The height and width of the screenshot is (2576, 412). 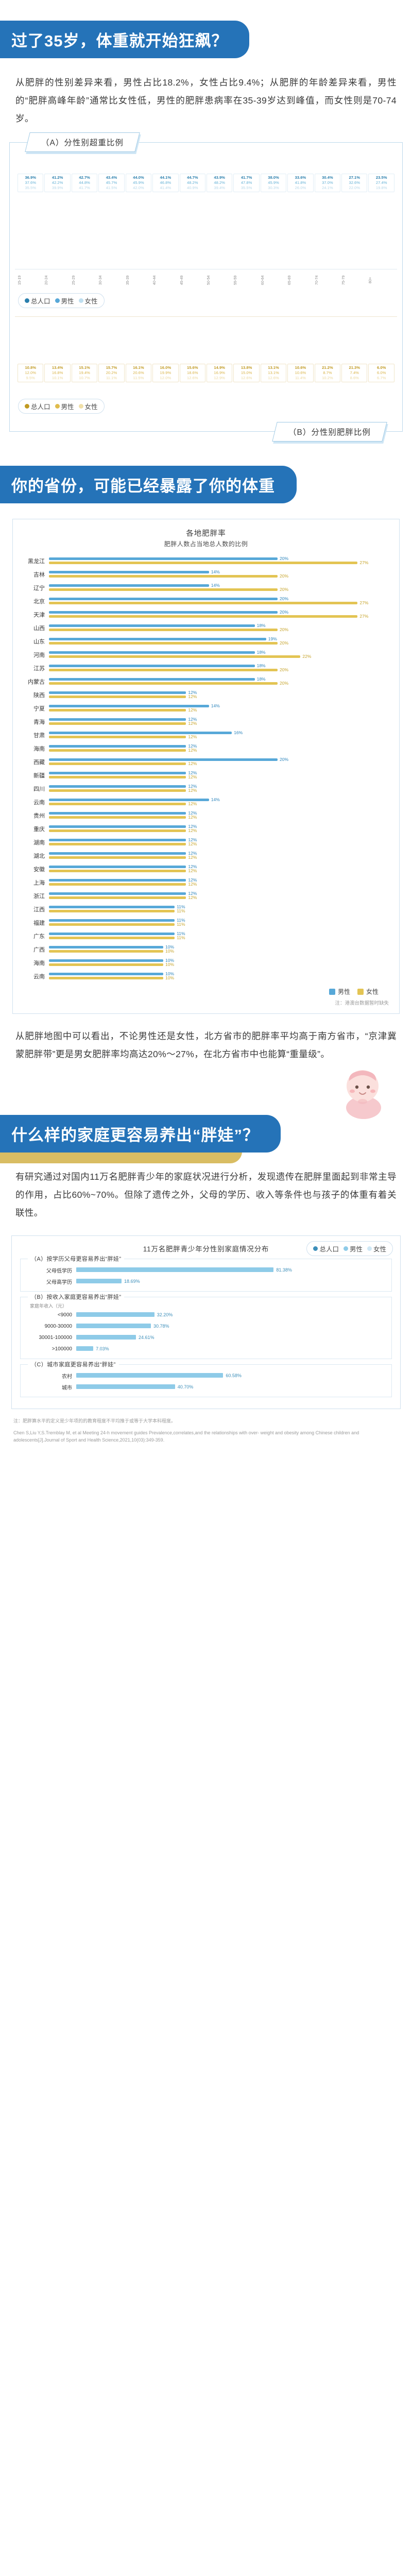 What do you see at coordinates (206, 775) in the screenshot?
I see `province-row: 新疆 12% 12%` at bounding box center [206, 775].